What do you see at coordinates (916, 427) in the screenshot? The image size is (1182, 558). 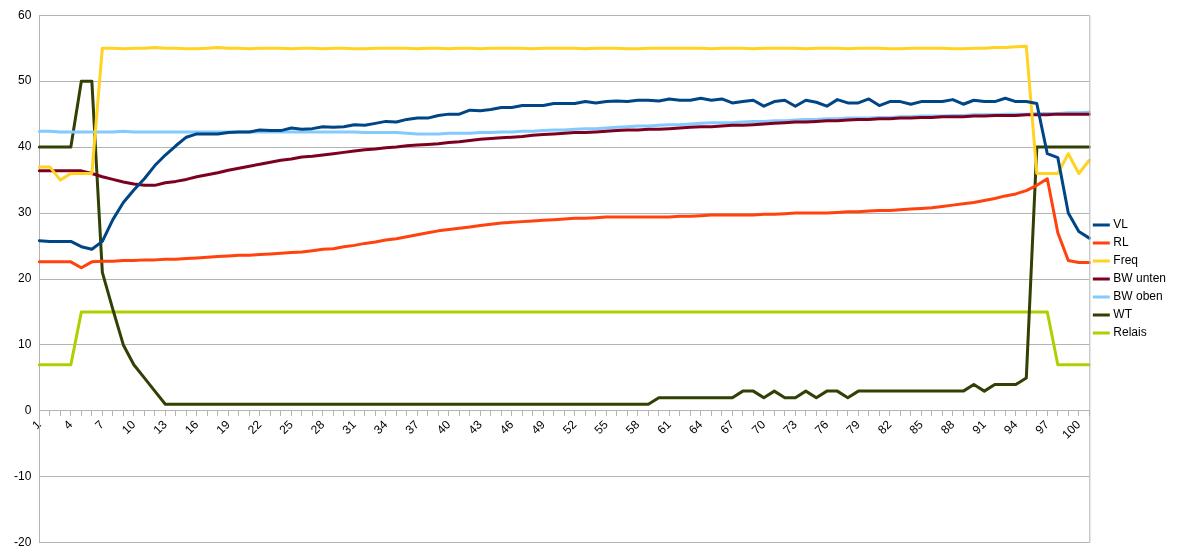 I see `x-tick-label: 85` at bounding box center [916, 427].